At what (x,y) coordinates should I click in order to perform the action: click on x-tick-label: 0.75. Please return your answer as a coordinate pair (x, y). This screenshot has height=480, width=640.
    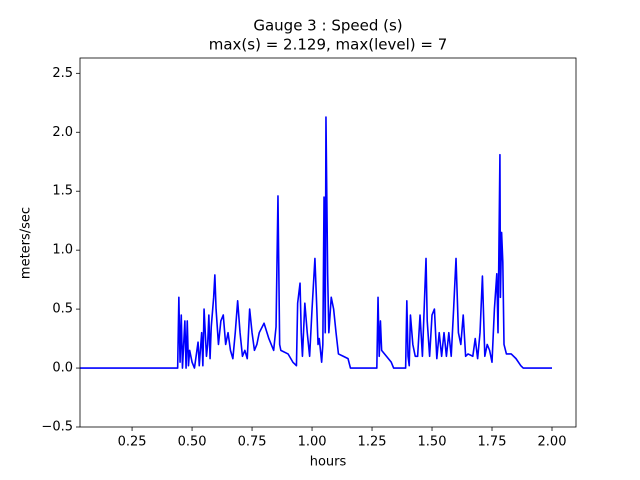
    Looking at the image, I should click on (252, 442).